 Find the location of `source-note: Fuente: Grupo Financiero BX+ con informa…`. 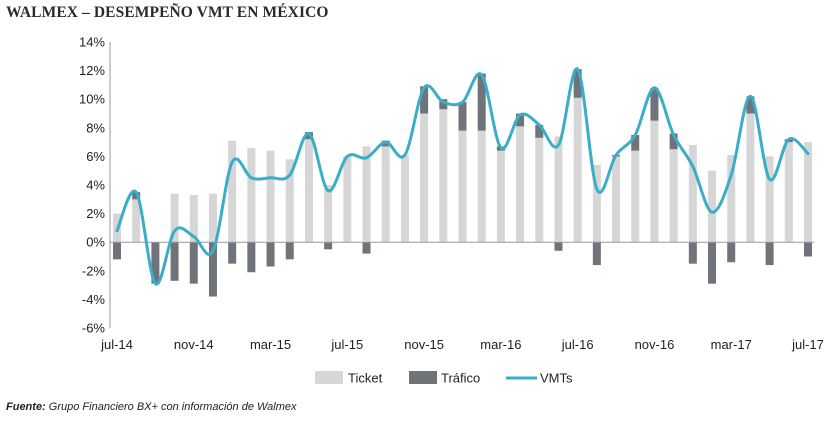

source-note: Fuente: Grupo Financiero BX+ con informa… is located at coordinates (151, 407).